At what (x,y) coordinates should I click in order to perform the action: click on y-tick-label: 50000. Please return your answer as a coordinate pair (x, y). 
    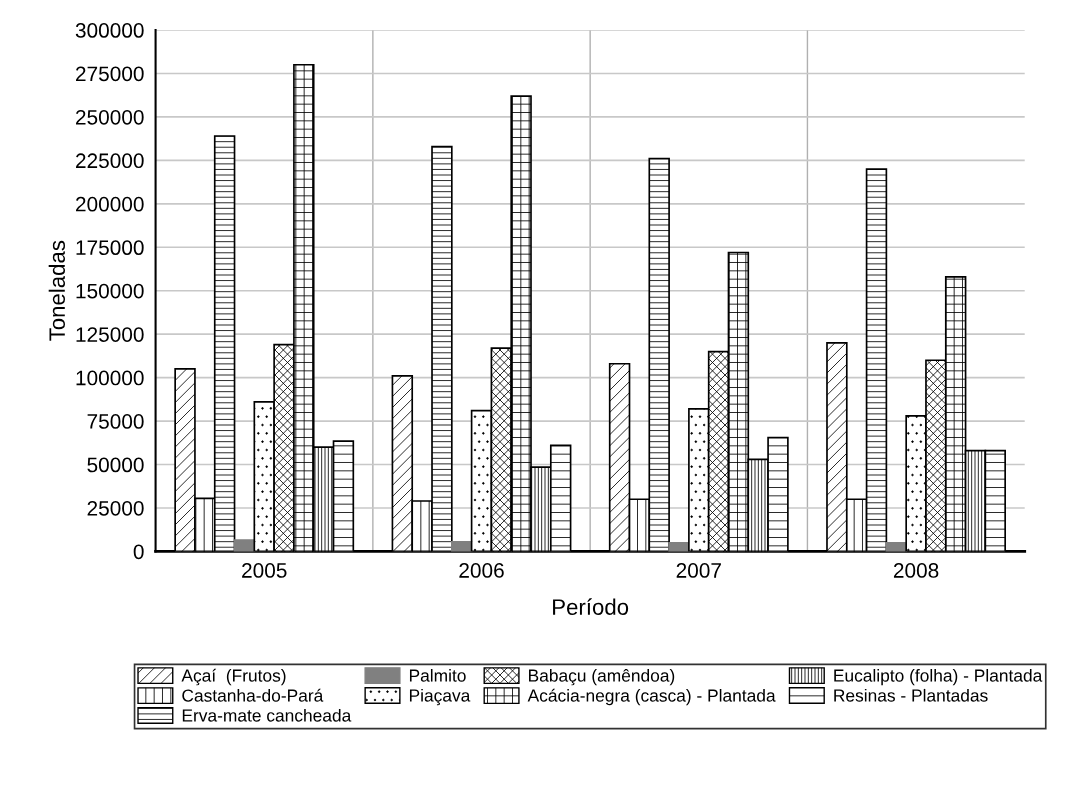
    Looking at the image, I should click on (115, 465).